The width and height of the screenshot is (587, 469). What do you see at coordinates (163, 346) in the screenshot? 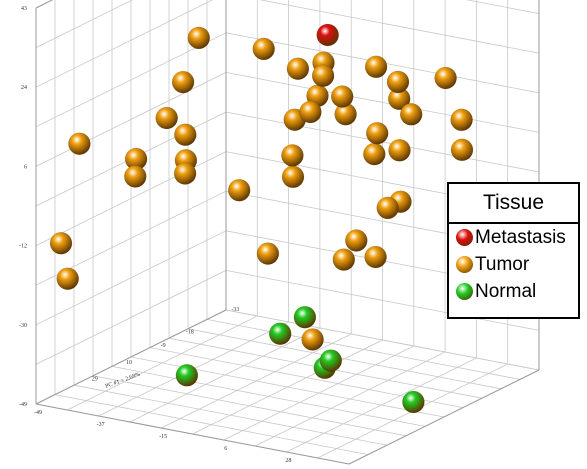
I see `y-tick-label: -9` at bounding box center [163, 346].